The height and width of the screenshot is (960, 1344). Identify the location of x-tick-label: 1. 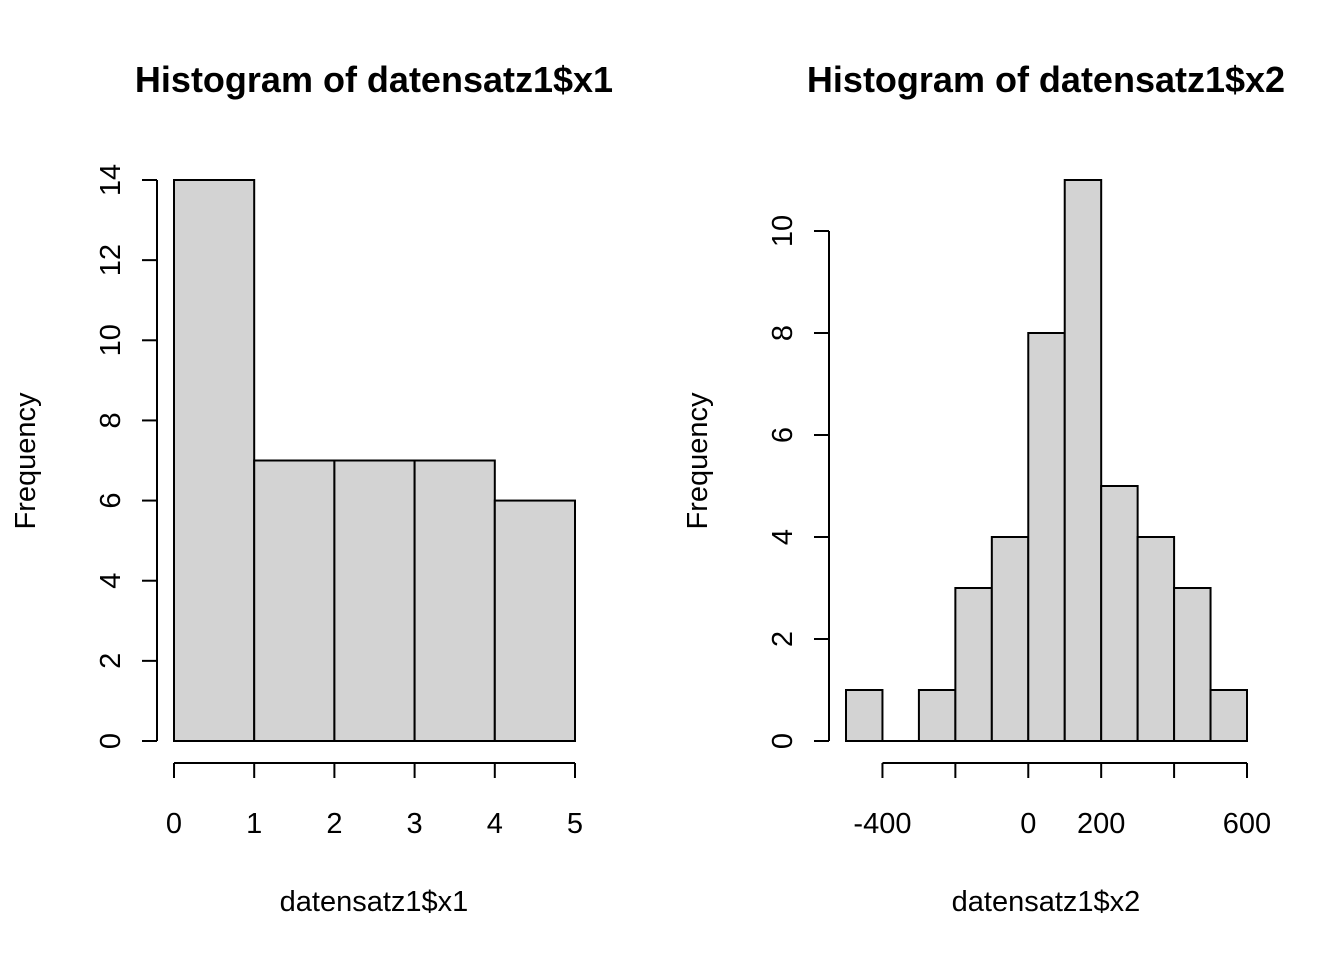
(254, 824).